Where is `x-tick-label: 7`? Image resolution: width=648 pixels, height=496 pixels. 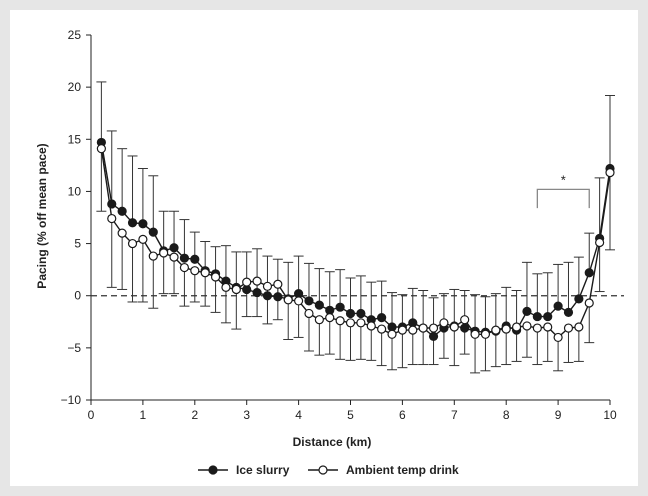 x-tick-label: 7 is located at coordinates (454, 415).